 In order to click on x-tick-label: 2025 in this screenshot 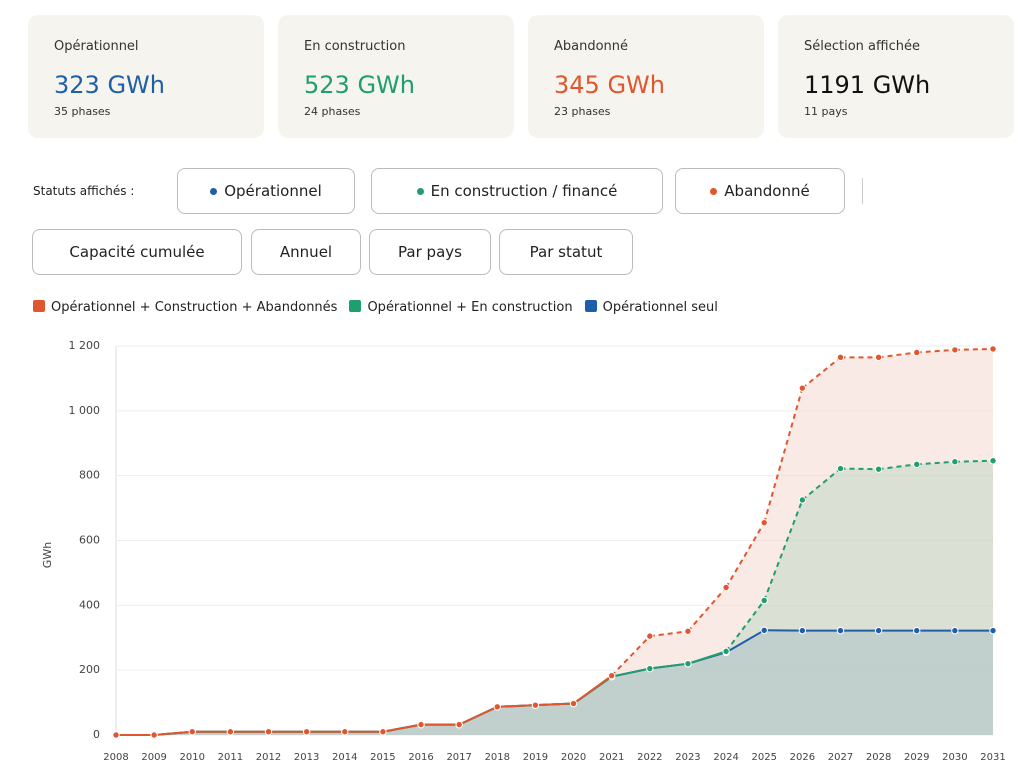, I will do `click(763, 757)`.